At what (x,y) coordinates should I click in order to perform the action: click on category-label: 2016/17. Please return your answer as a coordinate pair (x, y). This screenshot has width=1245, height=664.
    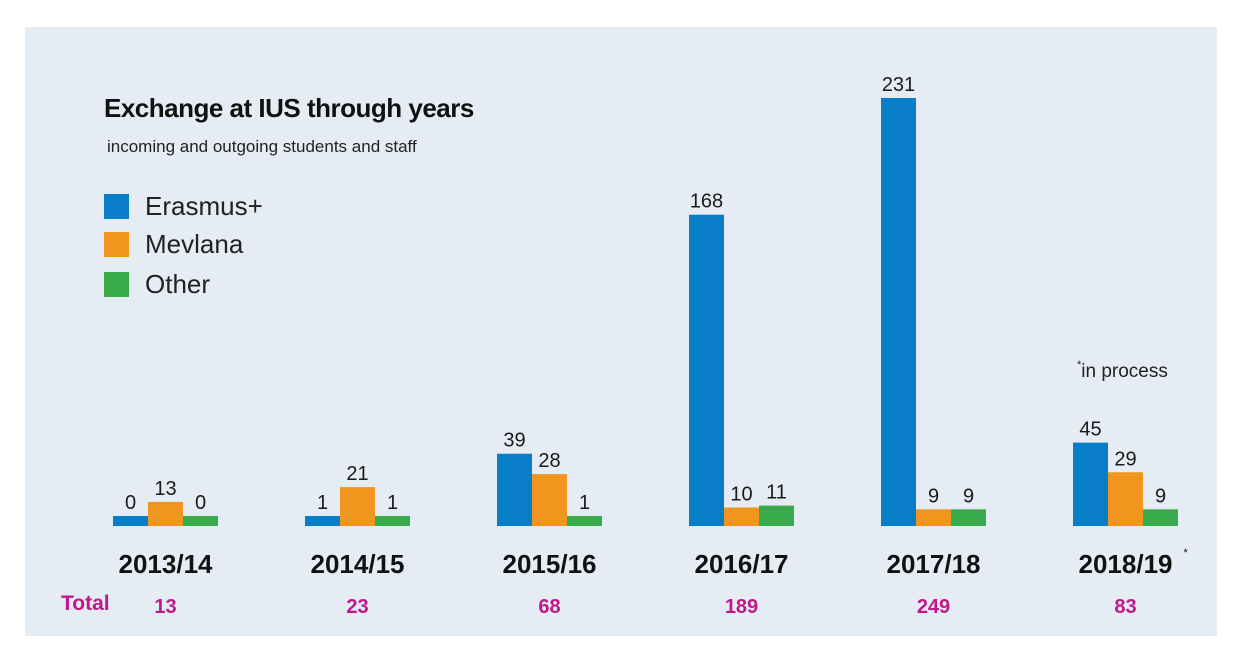
    Looking at the image, I should click on (742, 564).